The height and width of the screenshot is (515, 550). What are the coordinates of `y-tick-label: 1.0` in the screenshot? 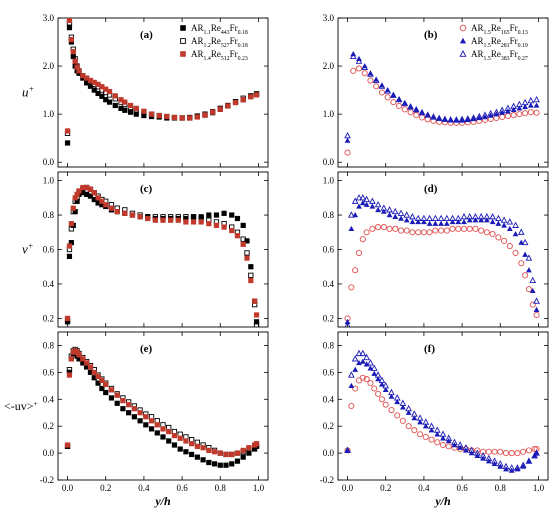 It's located at (49, 114).